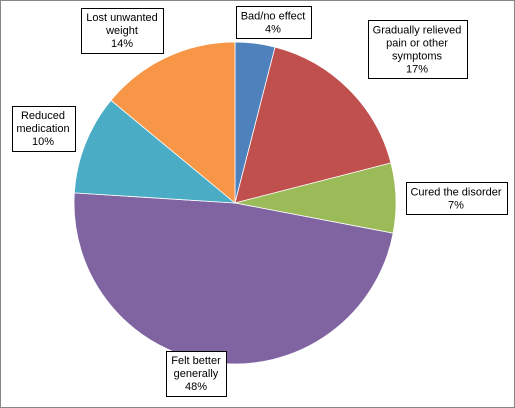 The image size is (515, 408). Describe the element at coordinates (43, 142) in the screenshot. I see `data-label-line: 10%` at that location.